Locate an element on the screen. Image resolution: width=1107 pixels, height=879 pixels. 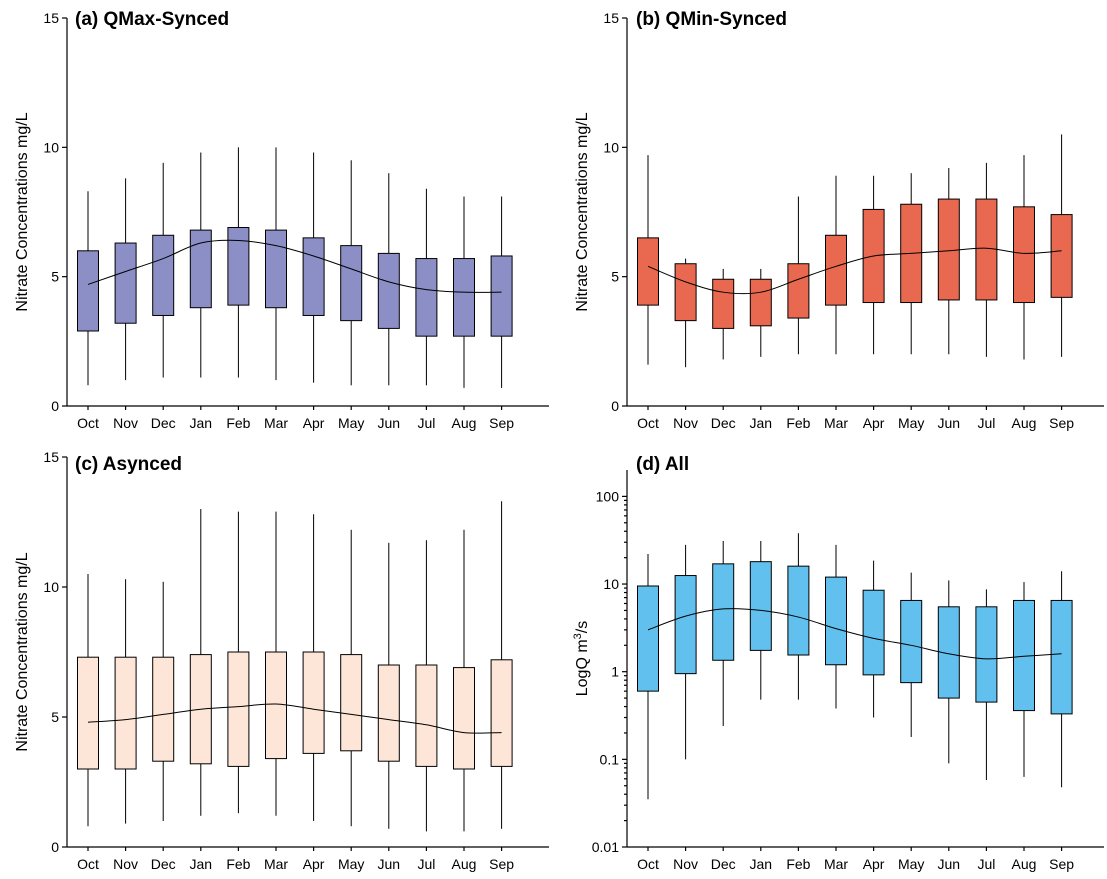
y-tick-label: 100 is located at coordinates (608, 496).